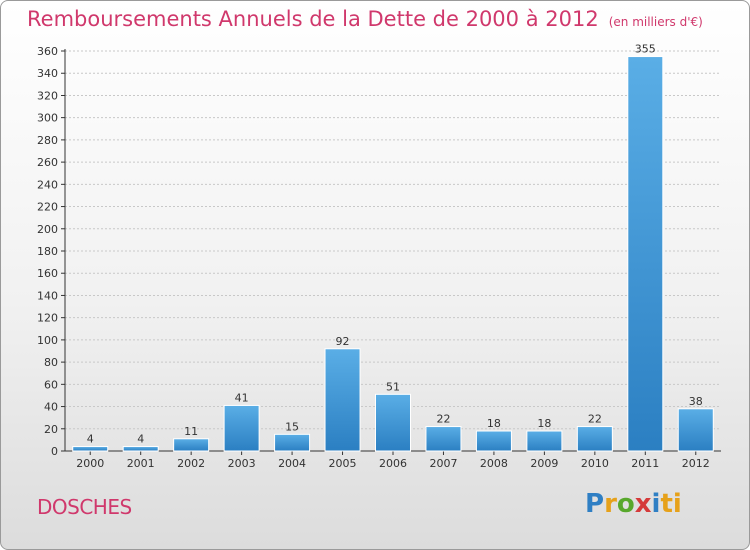 The height and width of the screenshot is (550, 750). I want to click on y-tick-label: 0, so click(54, 451).